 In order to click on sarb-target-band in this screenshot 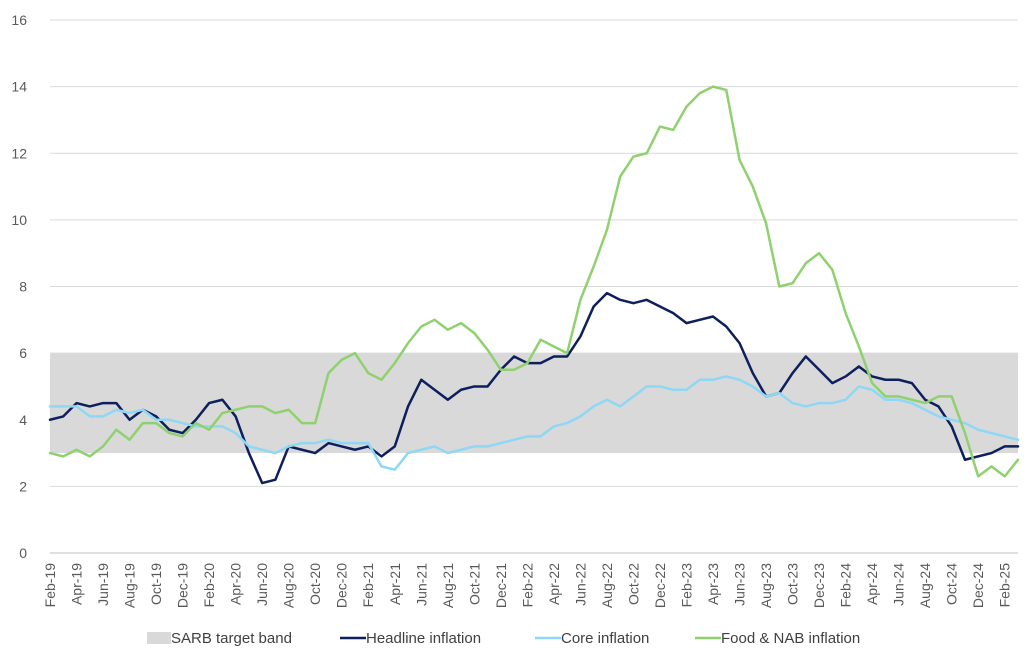, I will do `click(534, 403)`.